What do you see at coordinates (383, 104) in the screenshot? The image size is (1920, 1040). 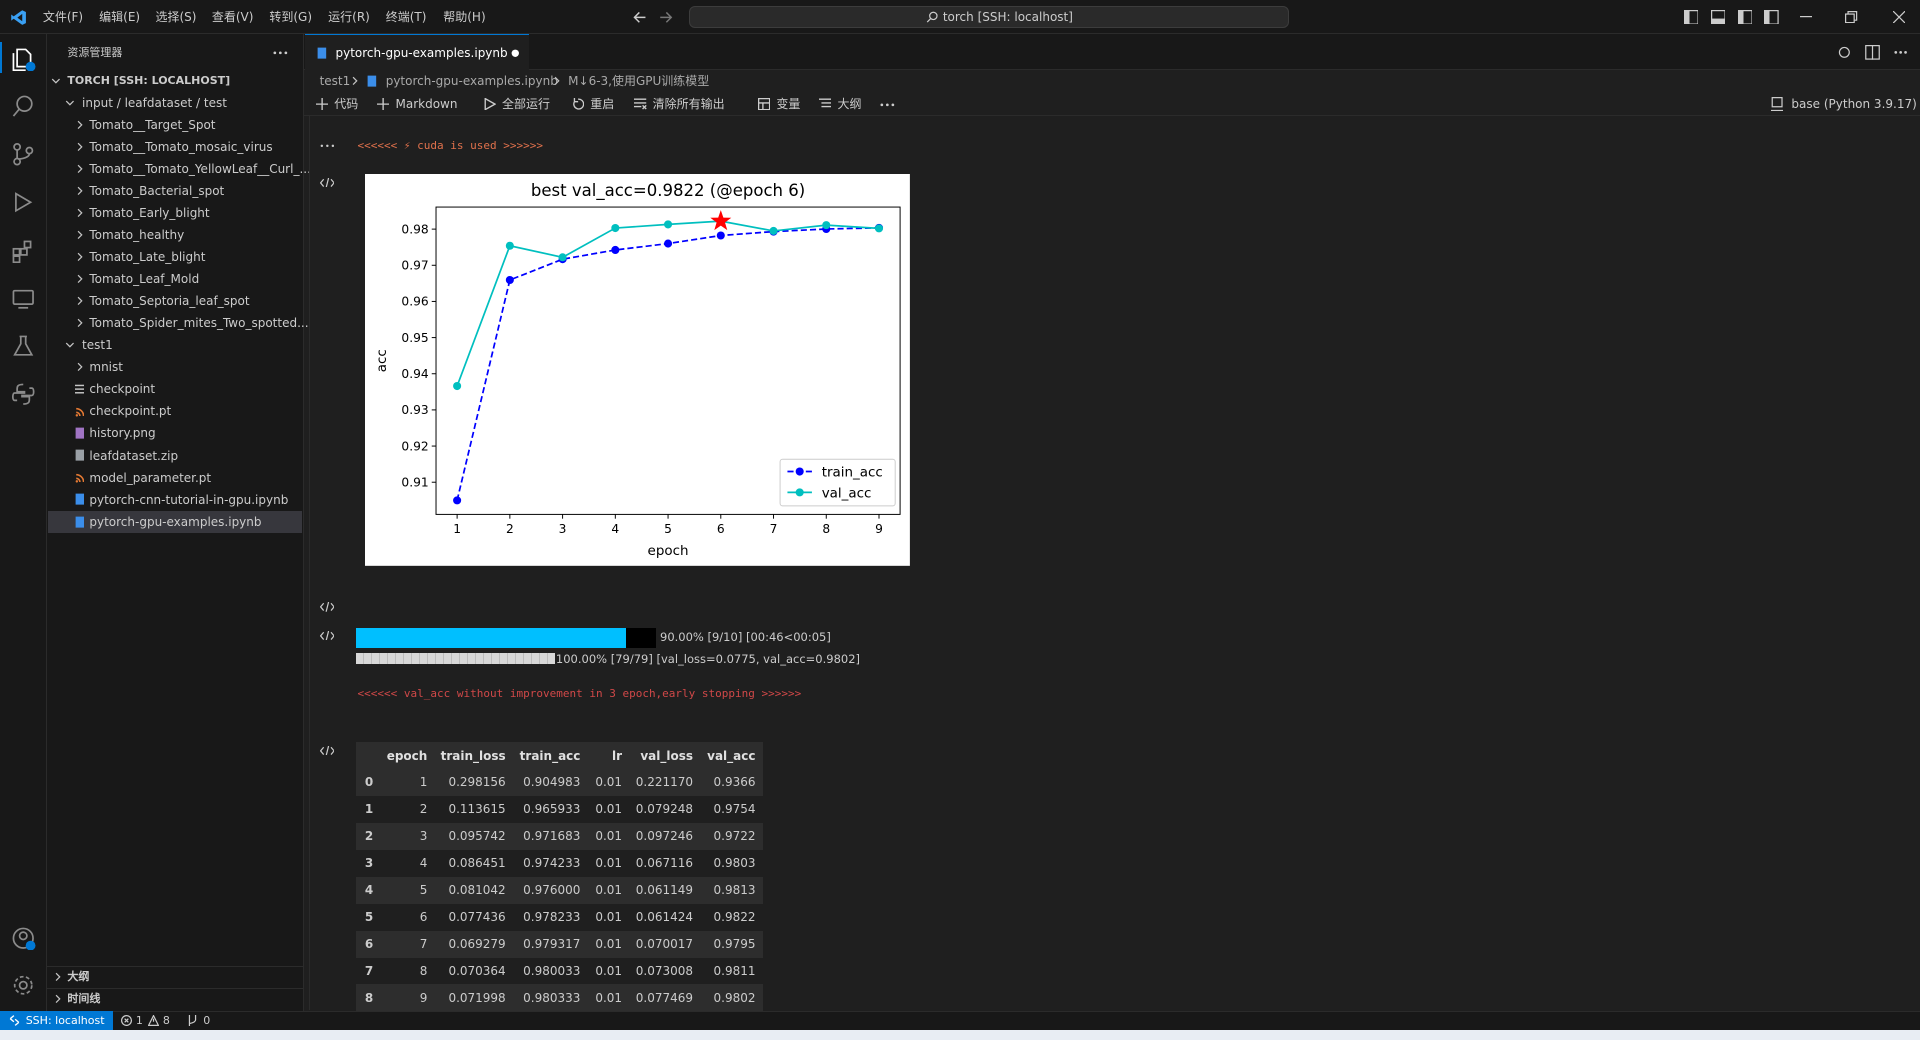 I see `plus` at bounding box center [383, 104].